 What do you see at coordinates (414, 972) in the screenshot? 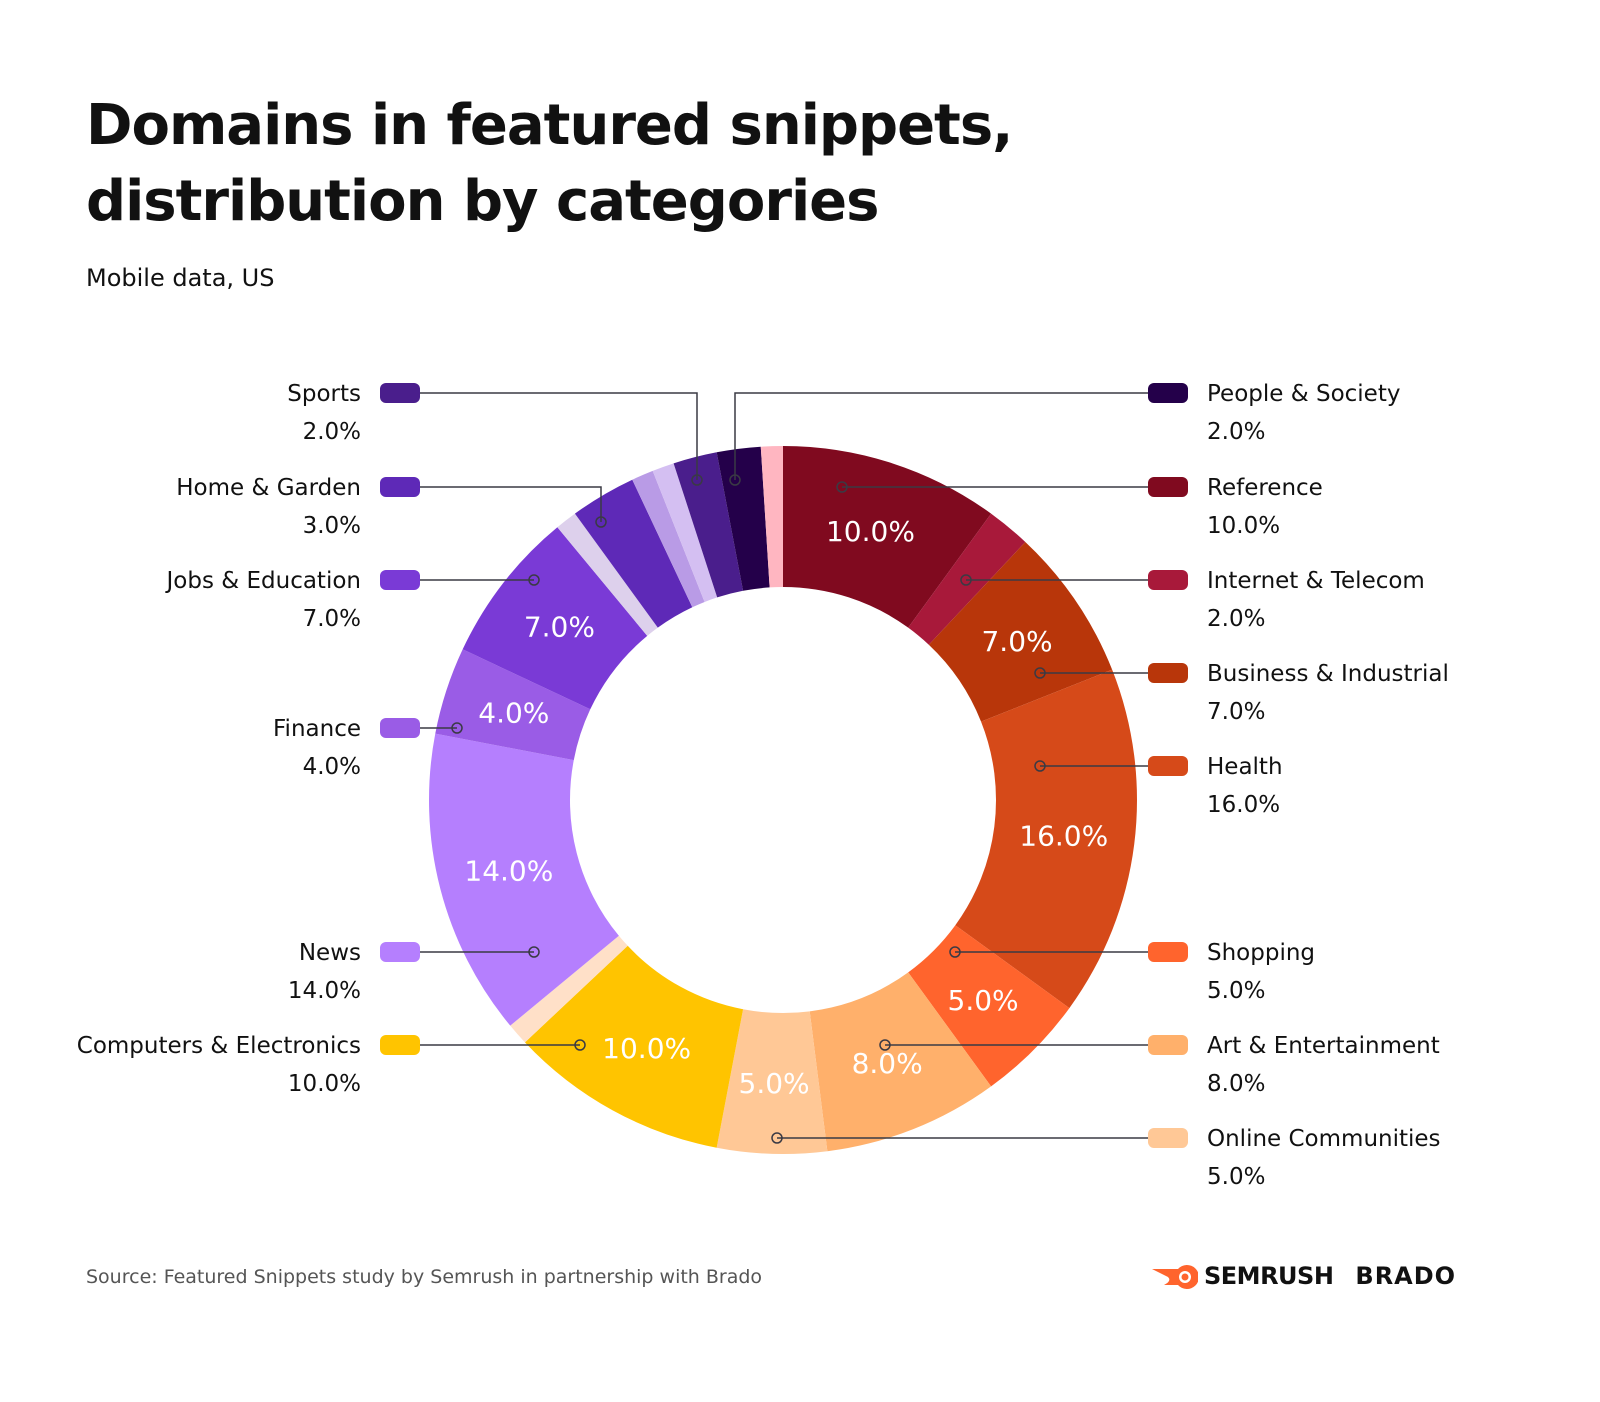
I see `legend-item: News 14.0%` at bounding box center [414, 972].